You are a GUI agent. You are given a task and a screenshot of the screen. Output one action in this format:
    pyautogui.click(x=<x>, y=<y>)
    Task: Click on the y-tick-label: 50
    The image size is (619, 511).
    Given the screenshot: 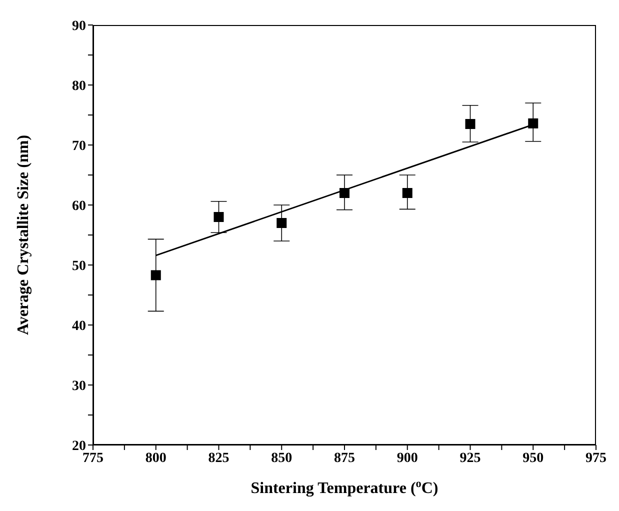 What is the action you would take?
    pyautogui.click(x=79, y=266)
    